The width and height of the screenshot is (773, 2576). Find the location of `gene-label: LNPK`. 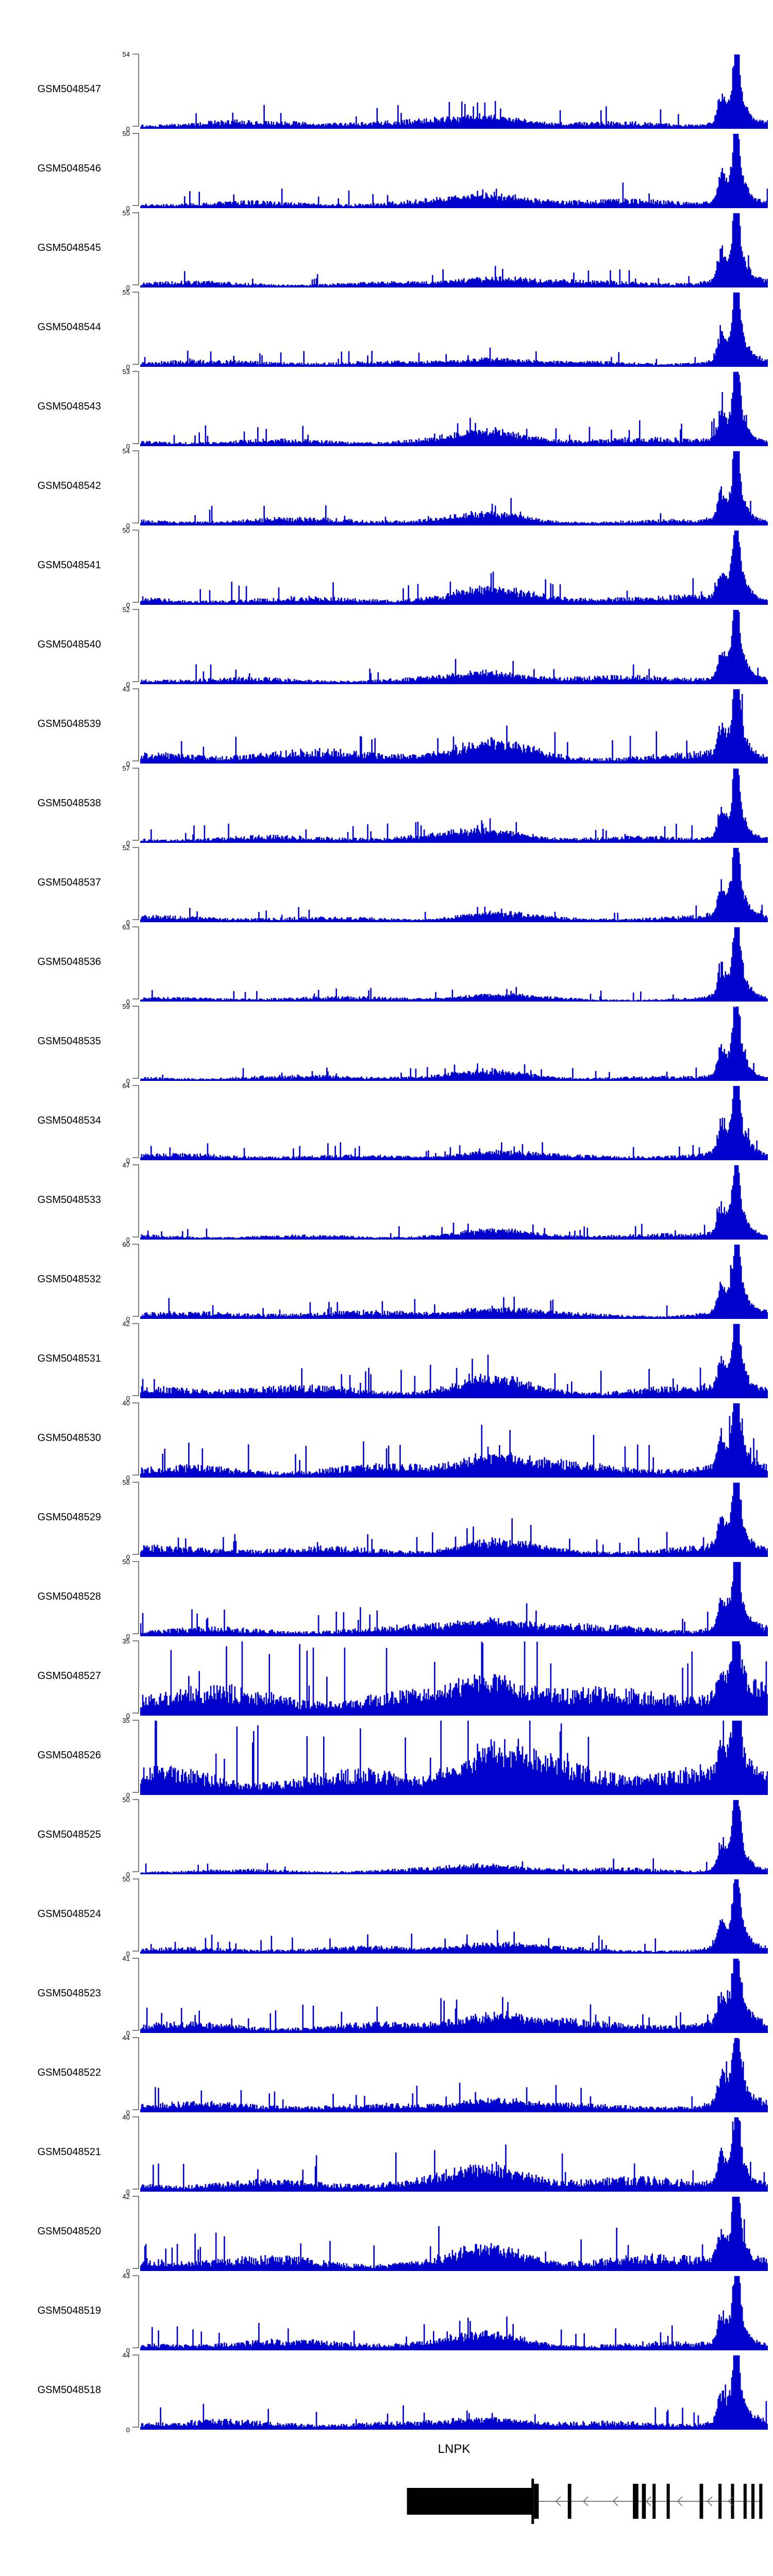

gene-label: LNPK is located at coordinates (454, 2449).